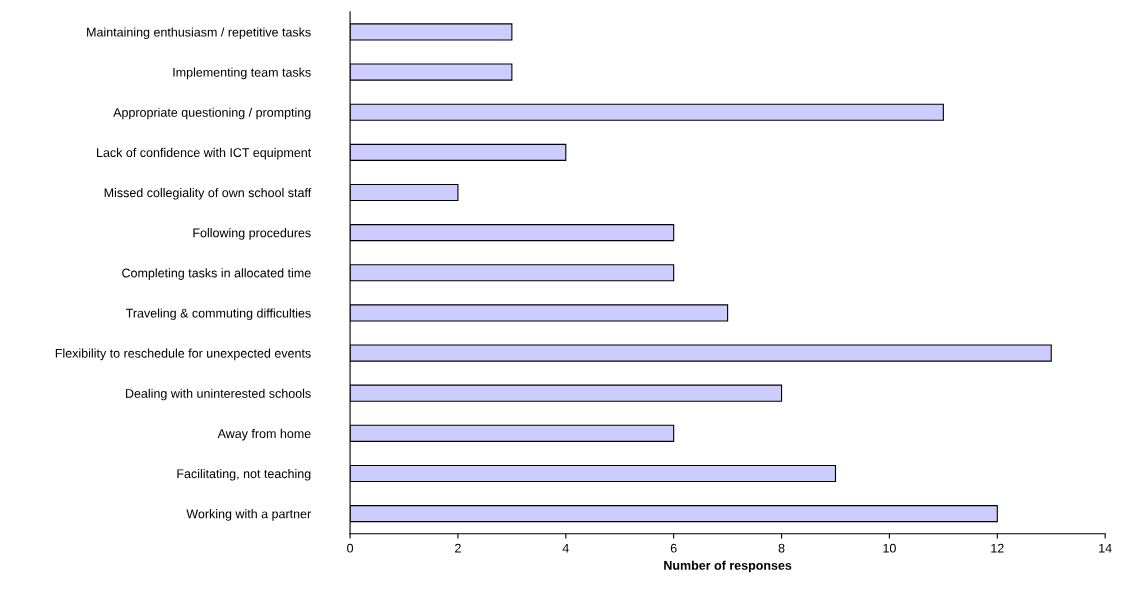 This screenshot has height=593, width=1122. Describe the element at coordinates (248, 515) in the screenshot. I see `y-tick-label: Working with a partner` at that location.